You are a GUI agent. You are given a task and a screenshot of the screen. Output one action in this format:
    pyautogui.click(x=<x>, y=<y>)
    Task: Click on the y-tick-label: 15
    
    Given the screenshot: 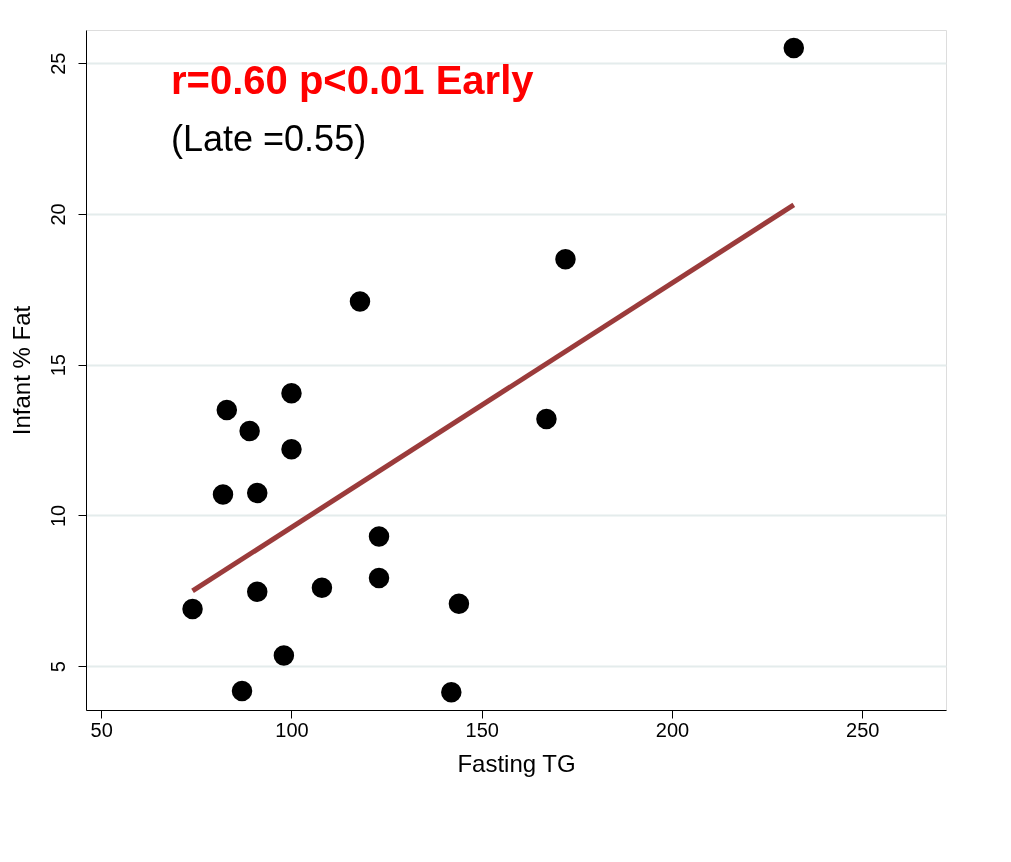 What is the action you would take?
    pyautogui.click(x=57, y=365)
    